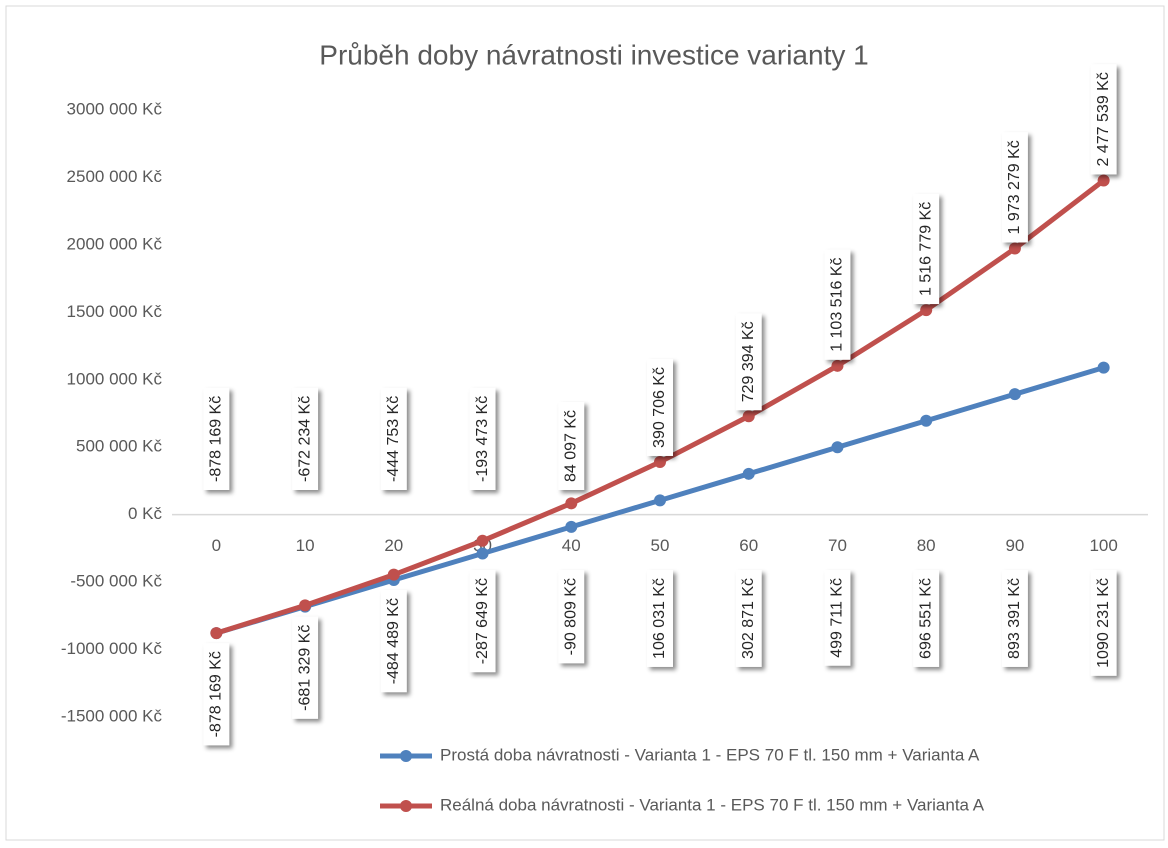 This screenshot has height=848, width=1168. I want to click on y-tick-label: 1500 000 Kč, so click(115, 311).